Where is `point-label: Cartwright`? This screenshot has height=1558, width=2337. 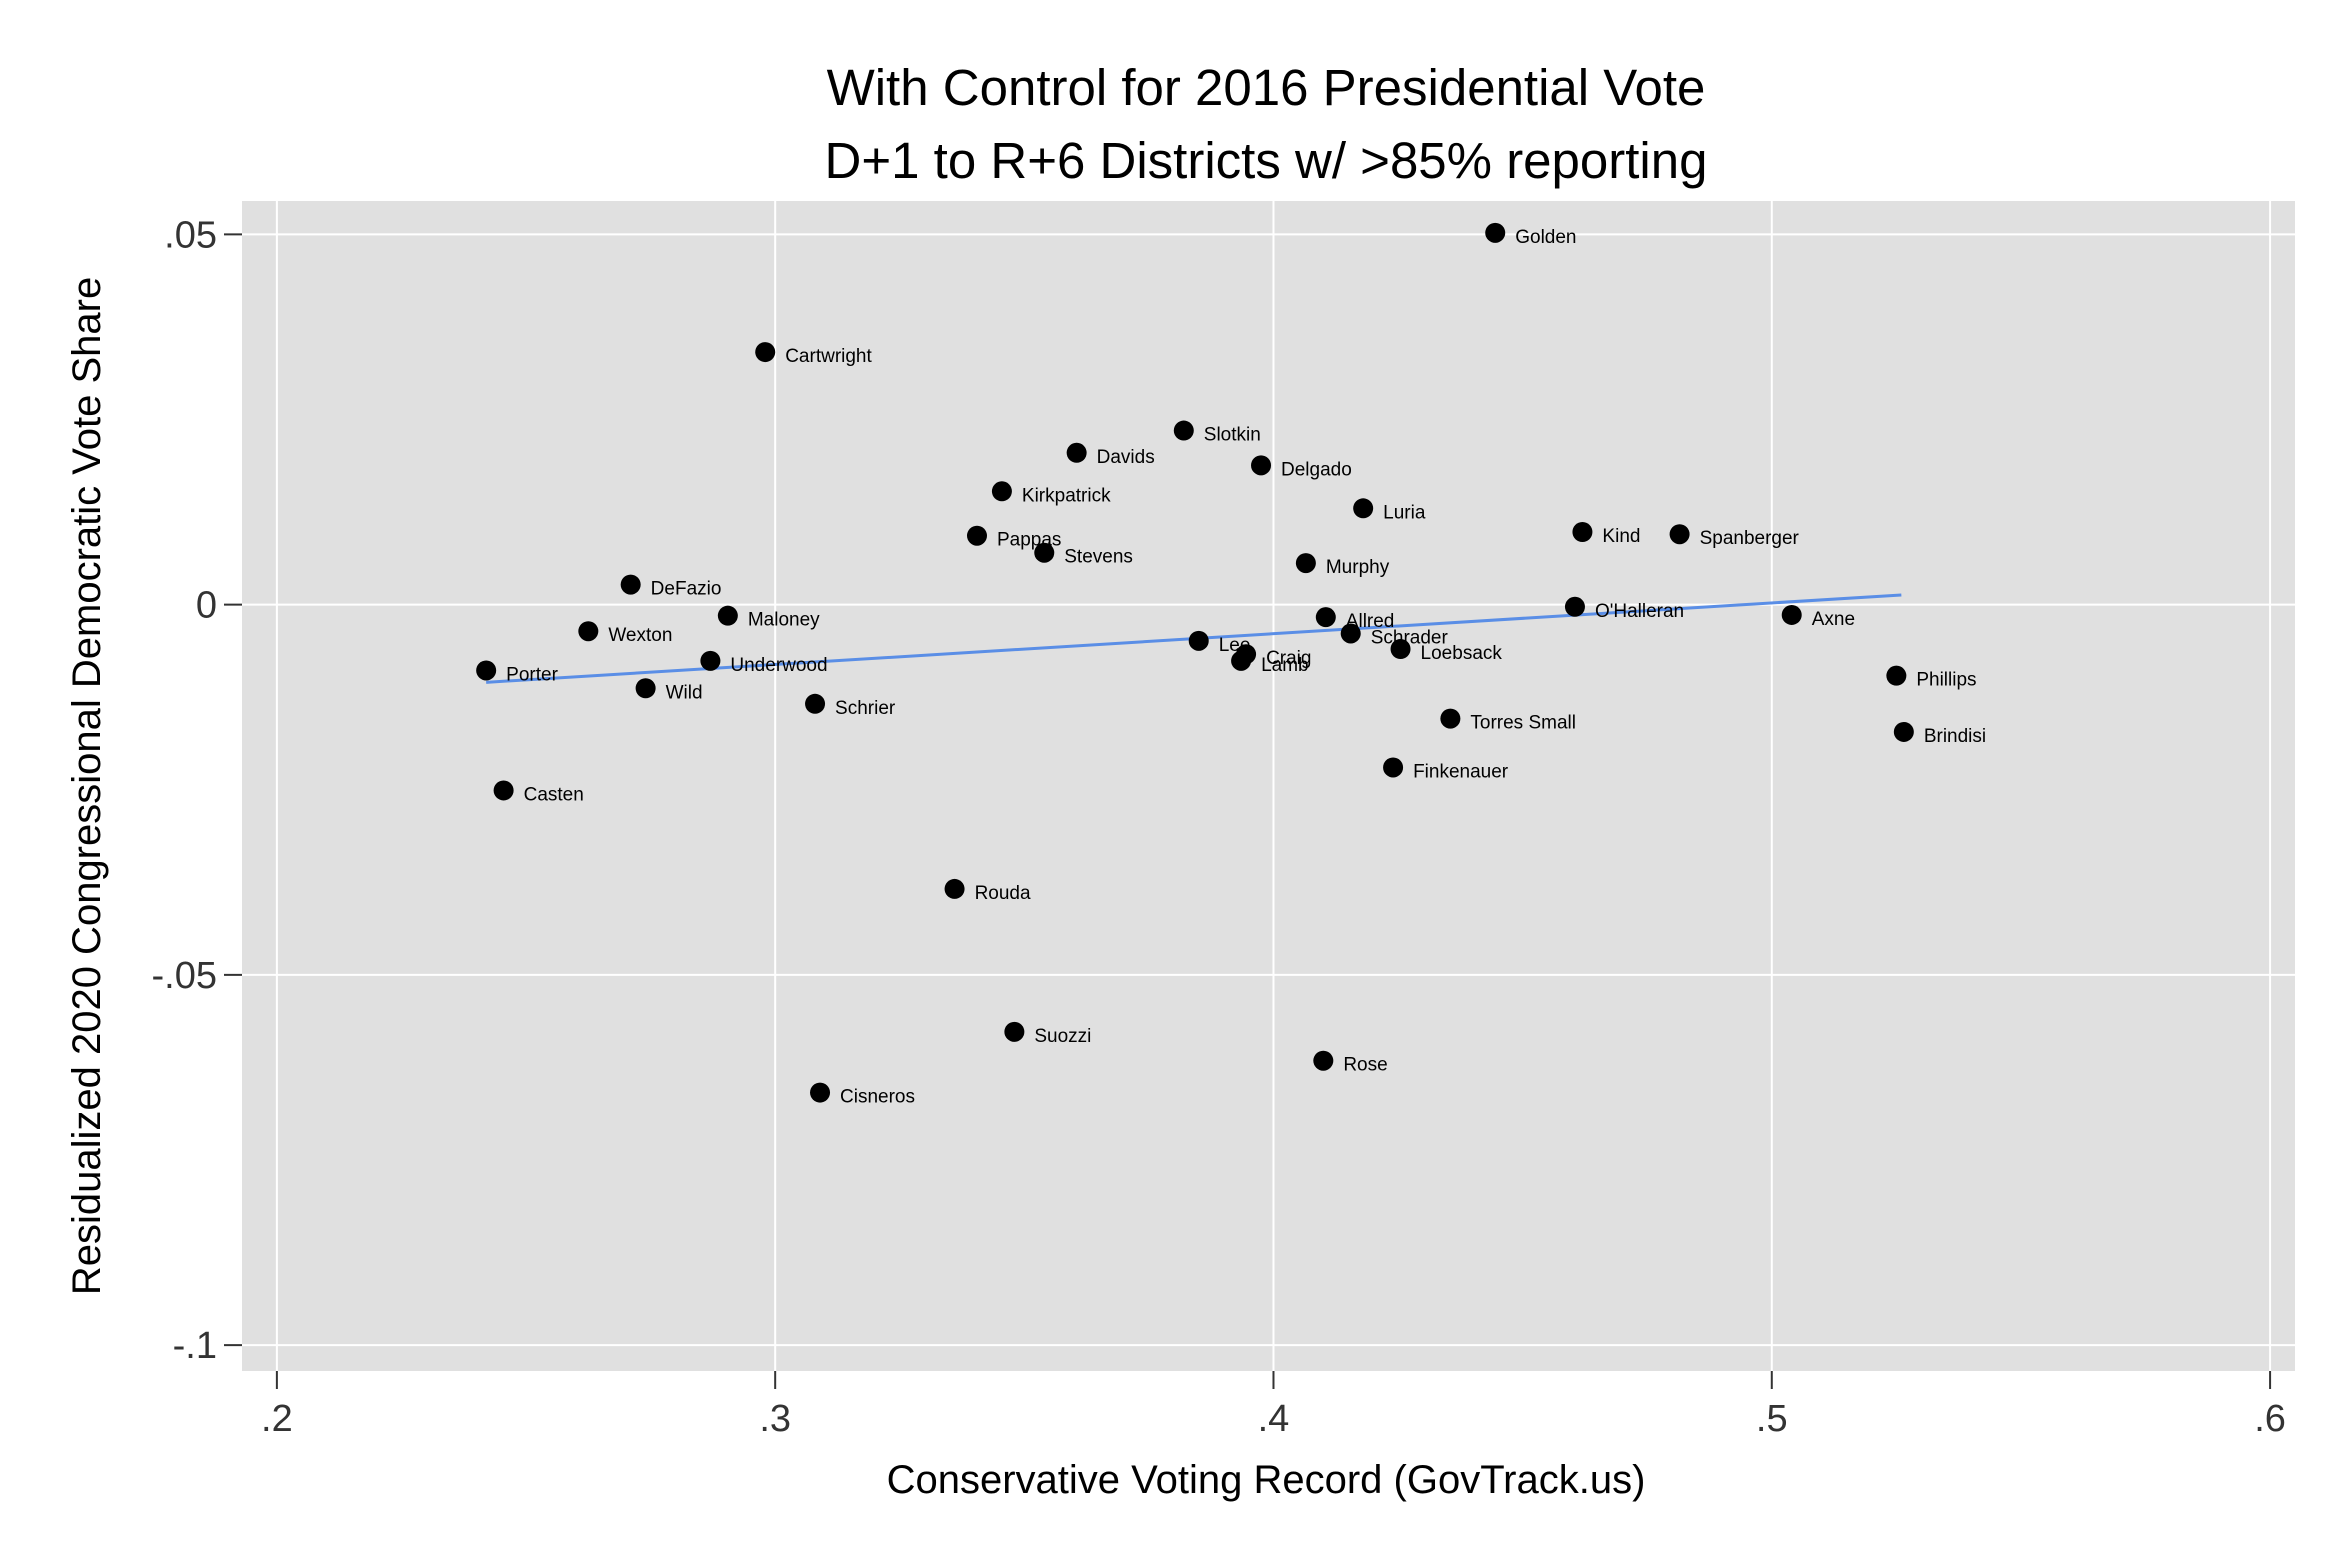 point-label: Cartwright is located at coordinates (828, 356).